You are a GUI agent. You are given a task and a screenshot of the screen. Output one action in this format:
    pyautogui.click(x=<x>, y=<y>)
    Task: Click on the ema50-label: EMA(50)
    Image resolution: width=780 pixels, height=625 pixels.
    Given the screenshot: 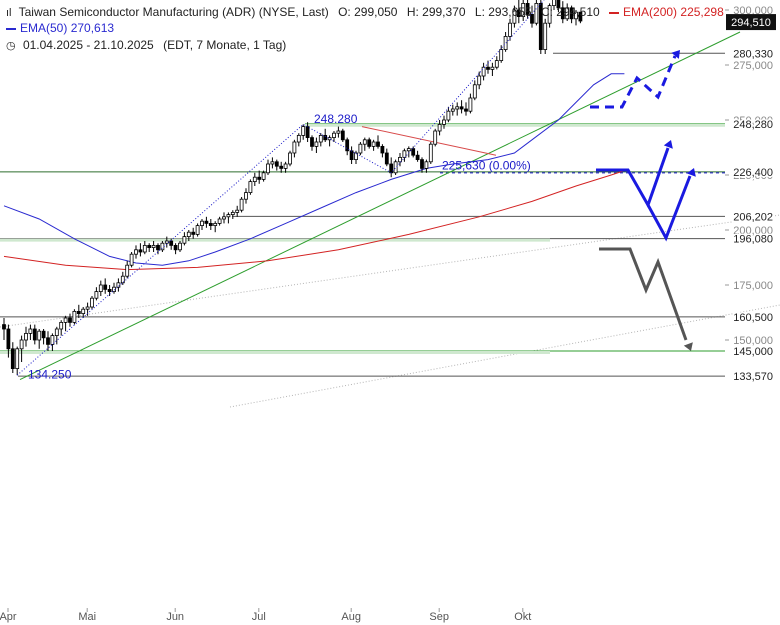 What is the action you would take?
    pyautogui.click(x=44, y=28)
    